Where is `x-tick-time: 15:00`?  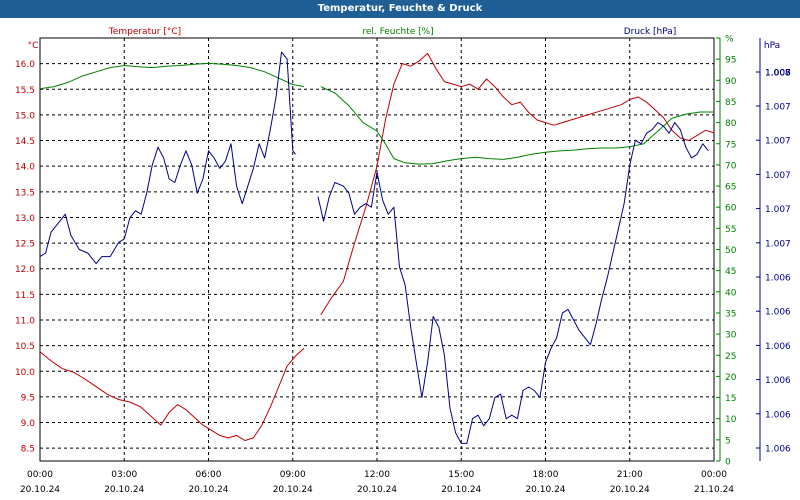 x-tick-time: 15:00 is located at coordinates (461, 475).